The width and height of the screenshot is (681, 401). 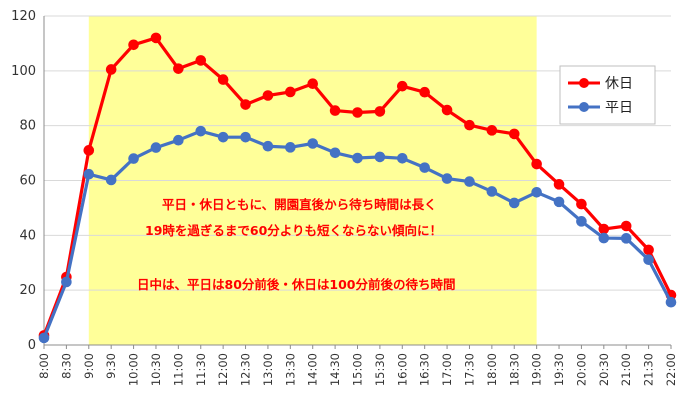 I want to click on x-tick-label-17:00: 17:00, so click(x=447, y=369).